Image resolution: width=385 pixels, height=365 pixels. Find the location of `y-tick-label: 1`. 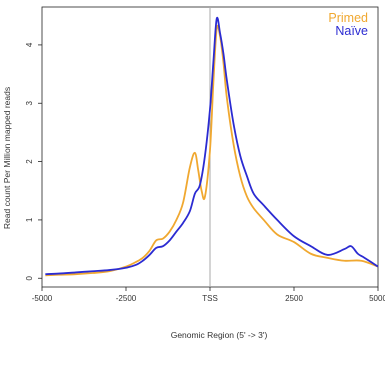

y-tick-label: 1 is located at coordinates (29, 219).